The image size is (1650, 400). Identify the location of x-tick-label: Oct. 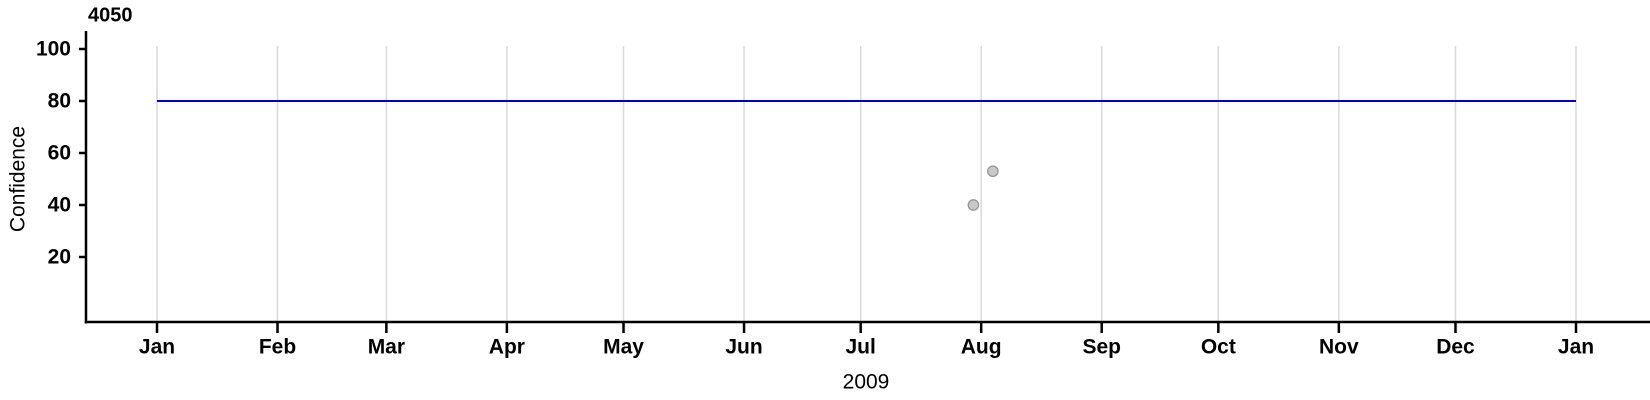
(1218, 347).